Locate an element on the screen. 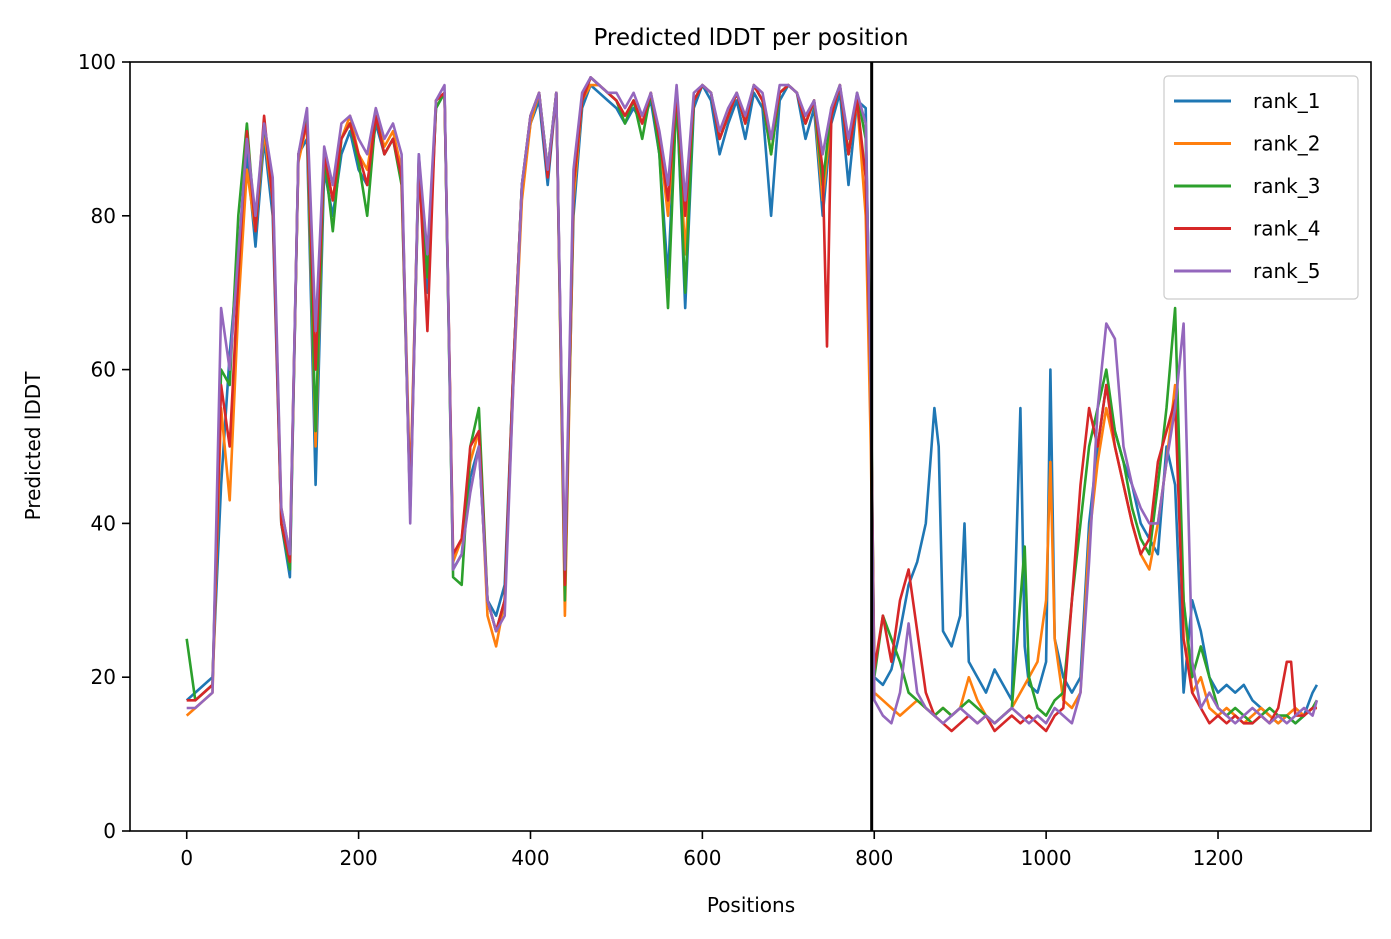 This screenshot has height=939, width=1391. legend-label-rank_2: rank_2 is located at coordinates (1286, 144).